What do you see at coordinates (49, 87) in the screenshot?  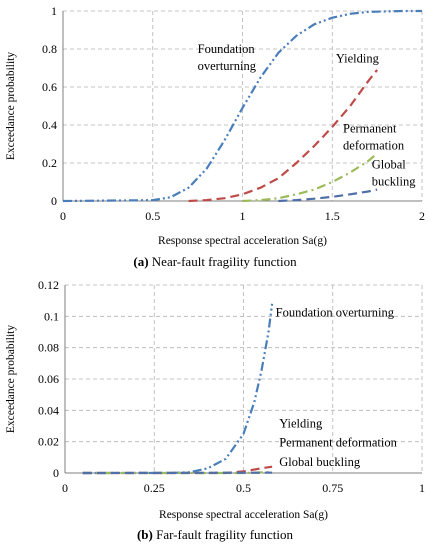 I see `y-tick-label: 0.6` at bounding box center [49, 87].